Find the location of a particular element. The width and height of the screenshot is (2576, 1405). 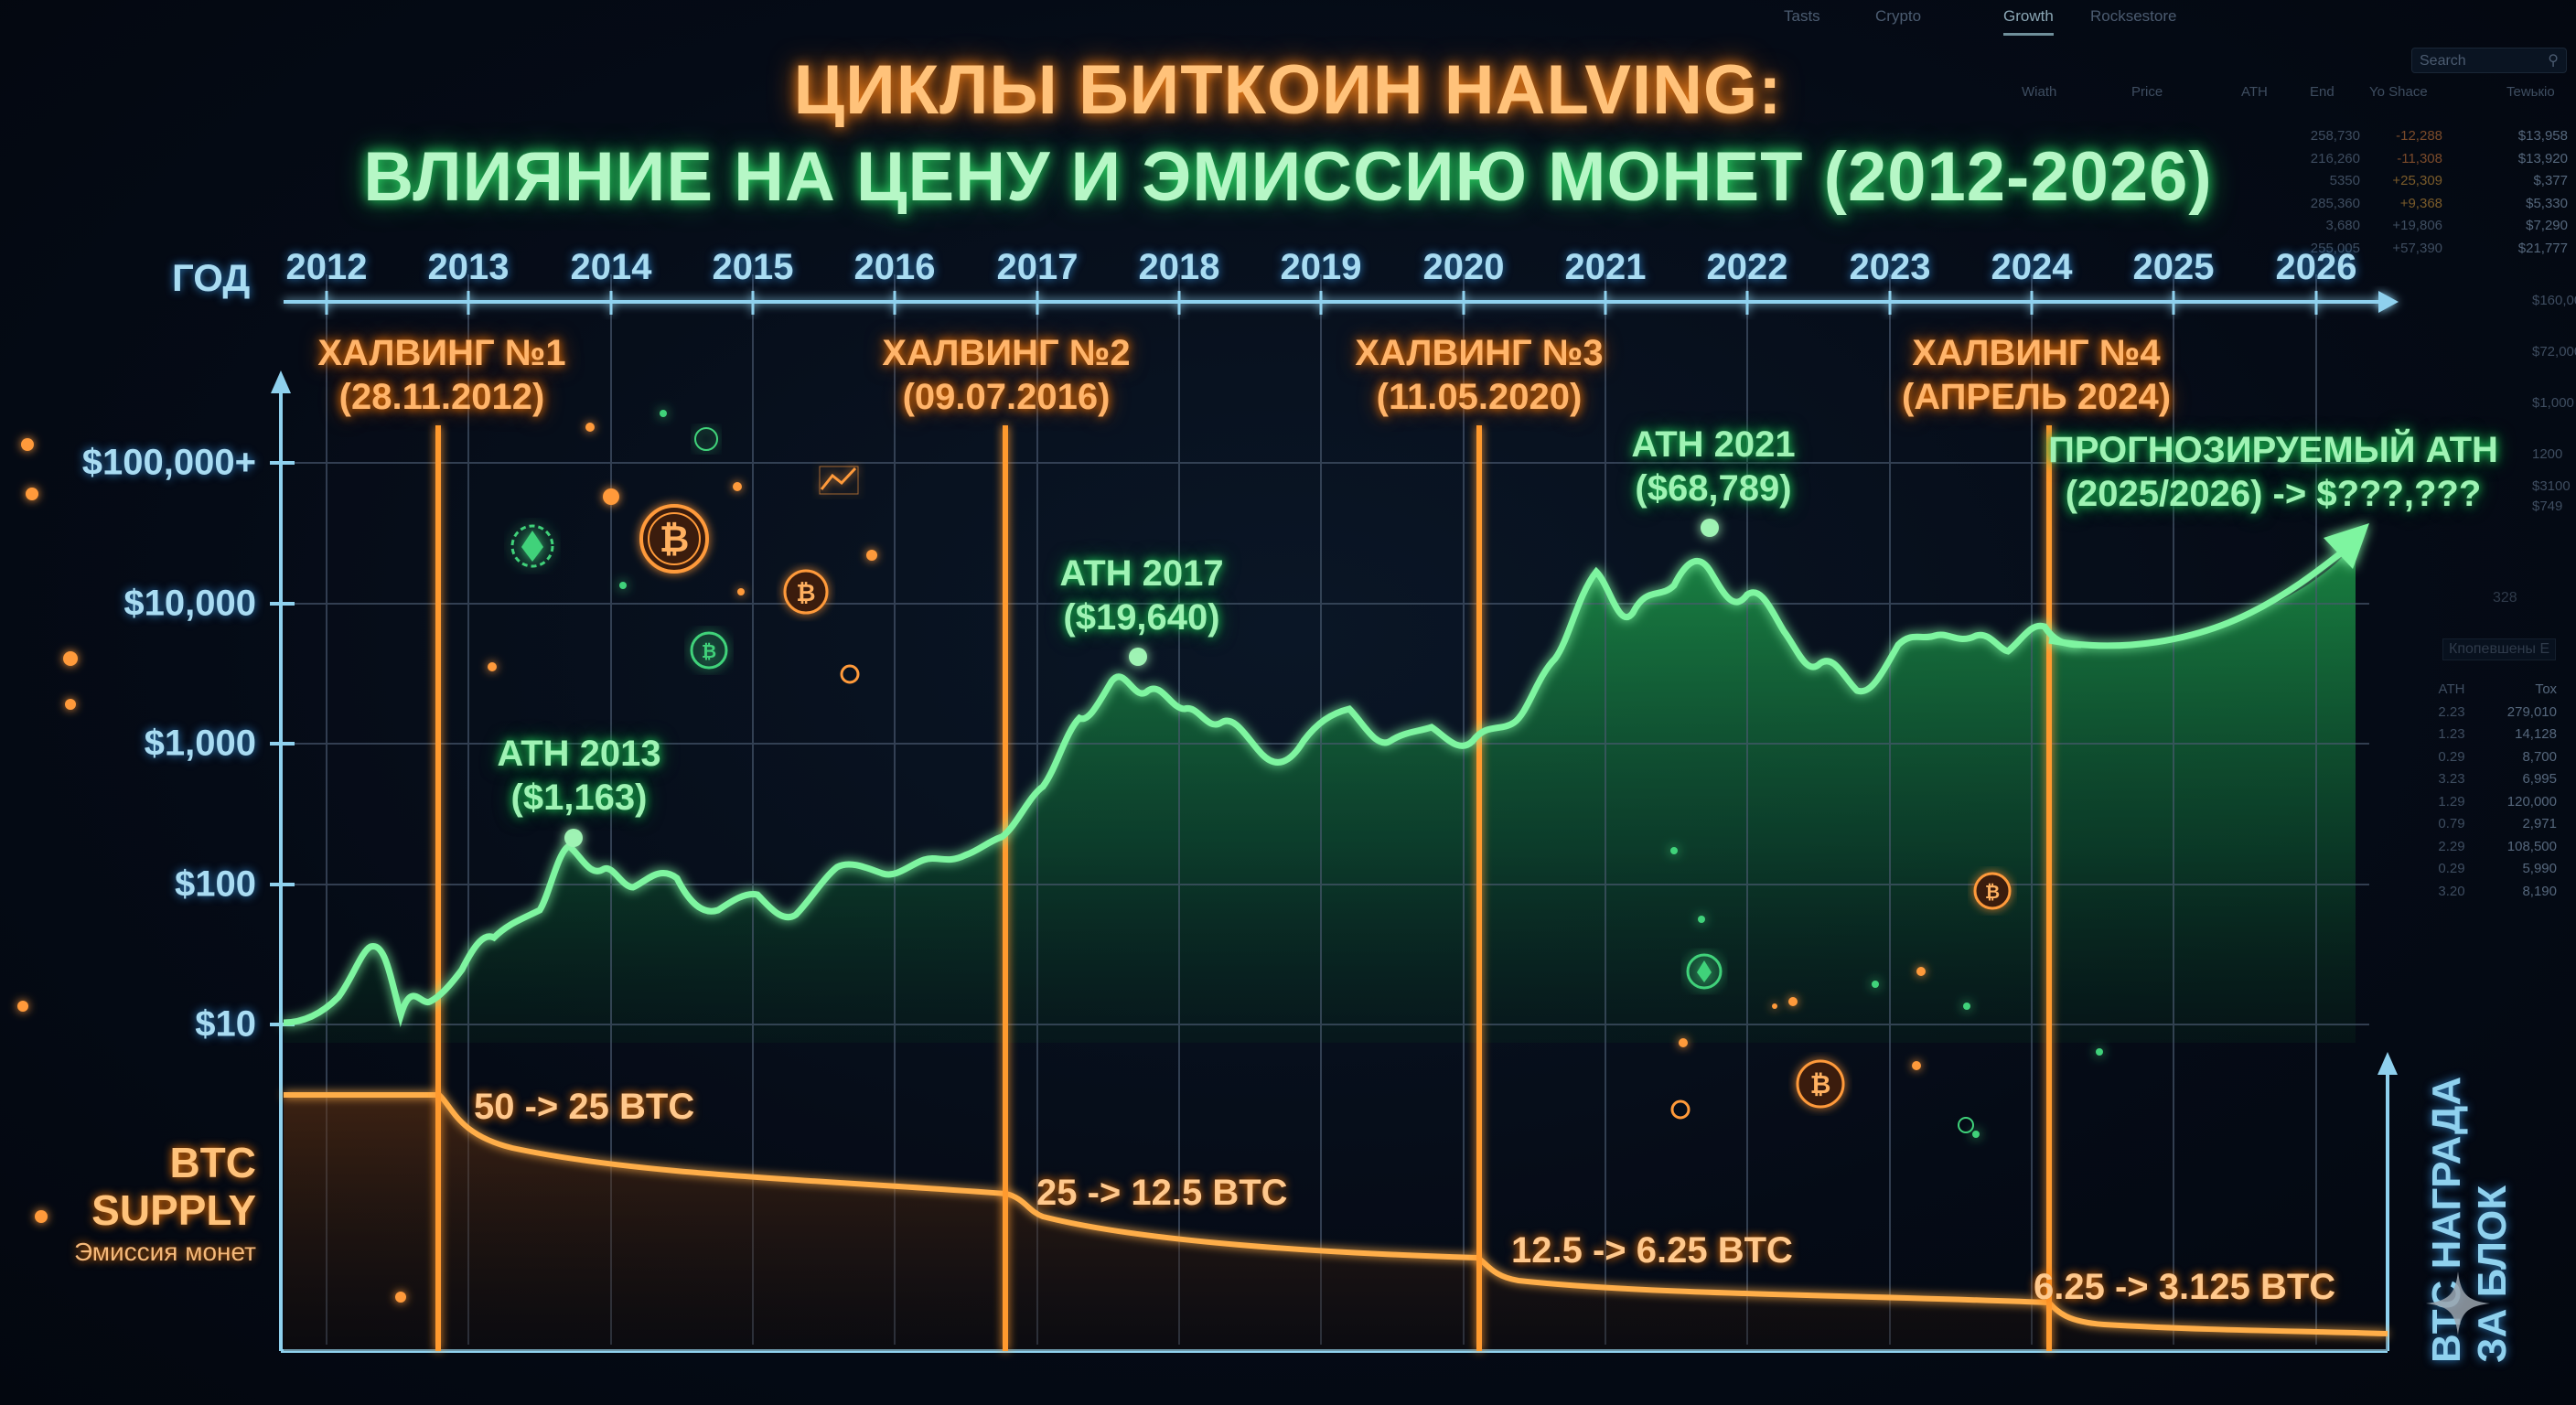

sparkle-icon is located at coordinates (2458, 1303).